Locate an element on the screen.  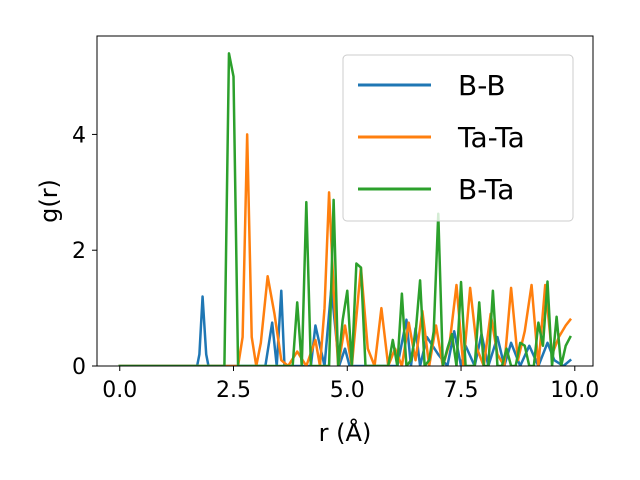
y-tick-label: 4 is located at coordinates (79, 135).